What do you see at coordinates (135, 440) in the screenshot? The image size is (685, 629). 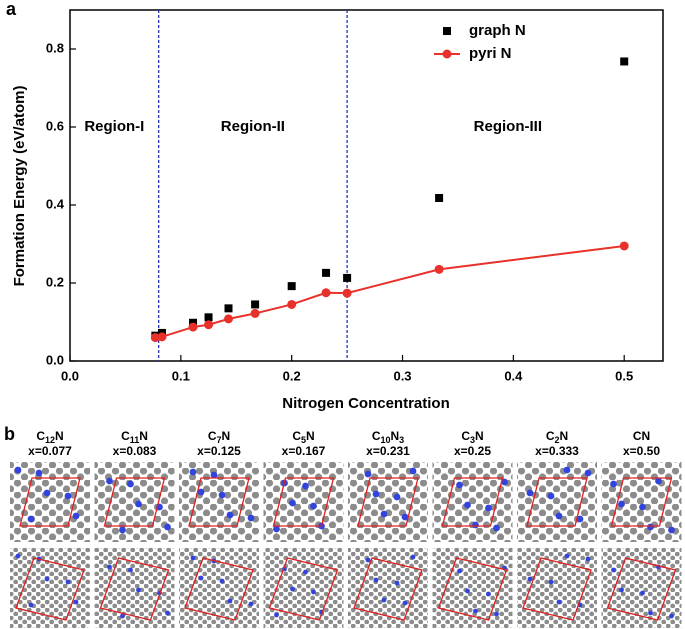 I see `formula-part: 11` at bounding box center [135, 440].